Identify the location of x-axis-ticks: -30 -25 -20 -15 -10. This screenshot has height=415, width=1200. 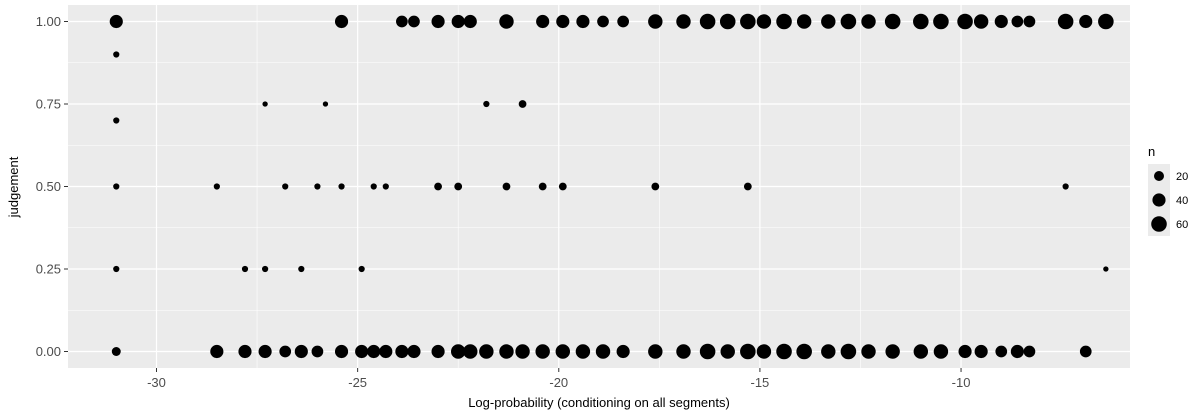
(558, 379).